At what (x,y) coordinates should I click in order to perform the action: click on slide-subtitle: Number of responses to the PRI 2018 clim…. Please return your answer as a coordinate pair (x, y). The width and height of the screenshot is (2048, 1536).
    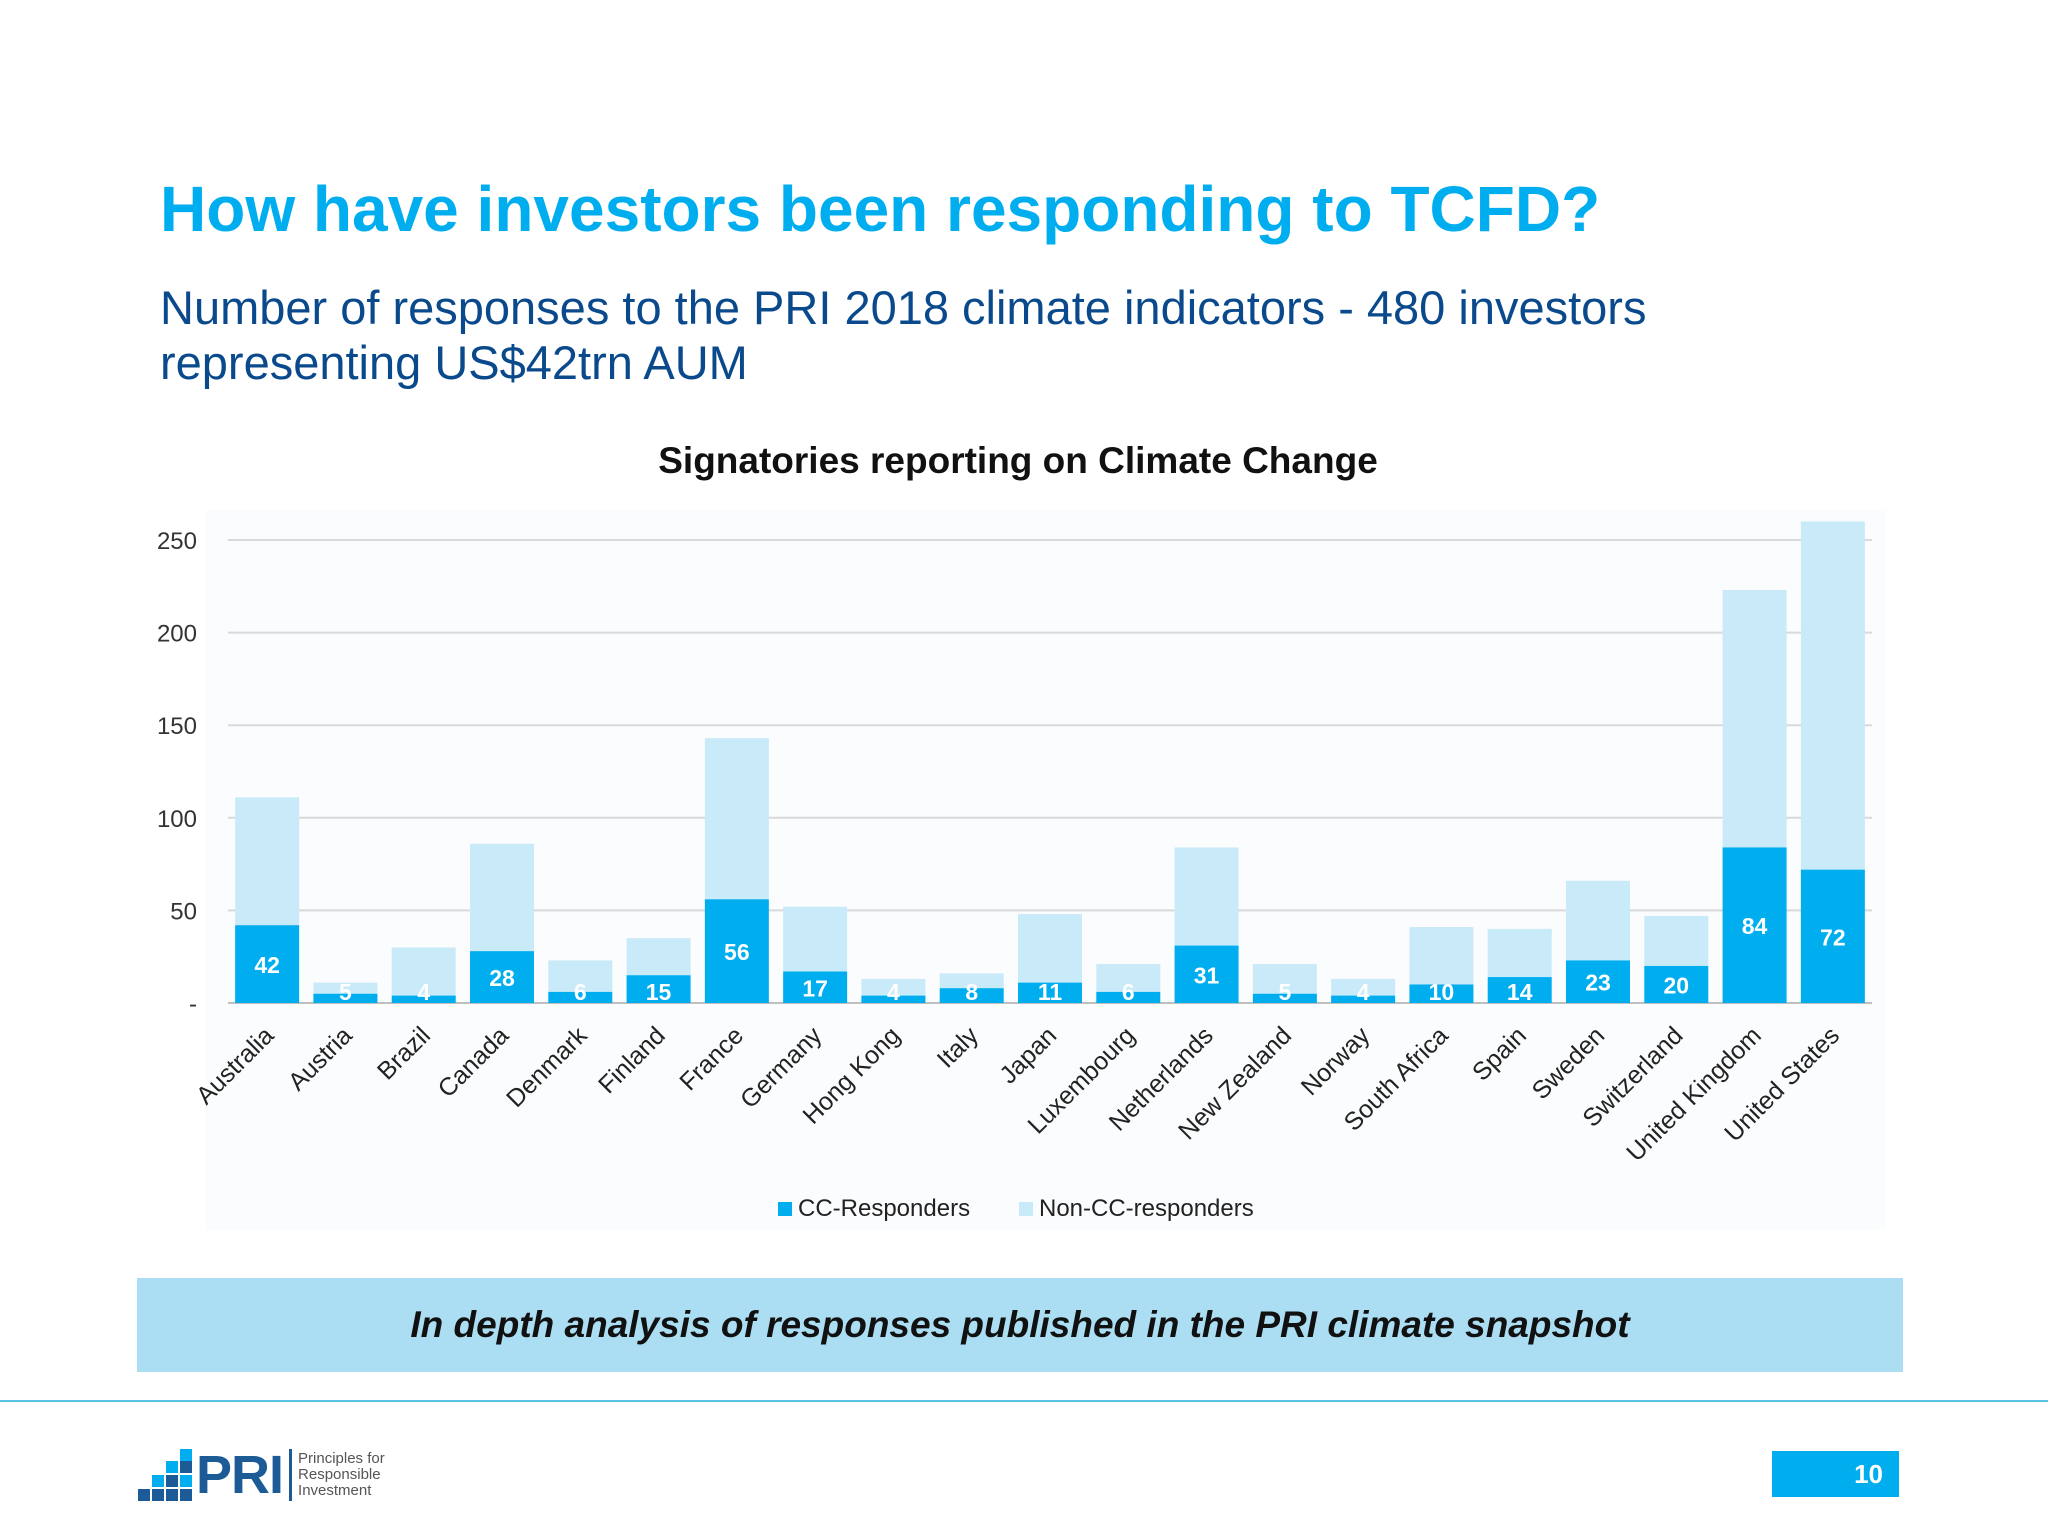
    Looking at the image, I should click on (903, 335).